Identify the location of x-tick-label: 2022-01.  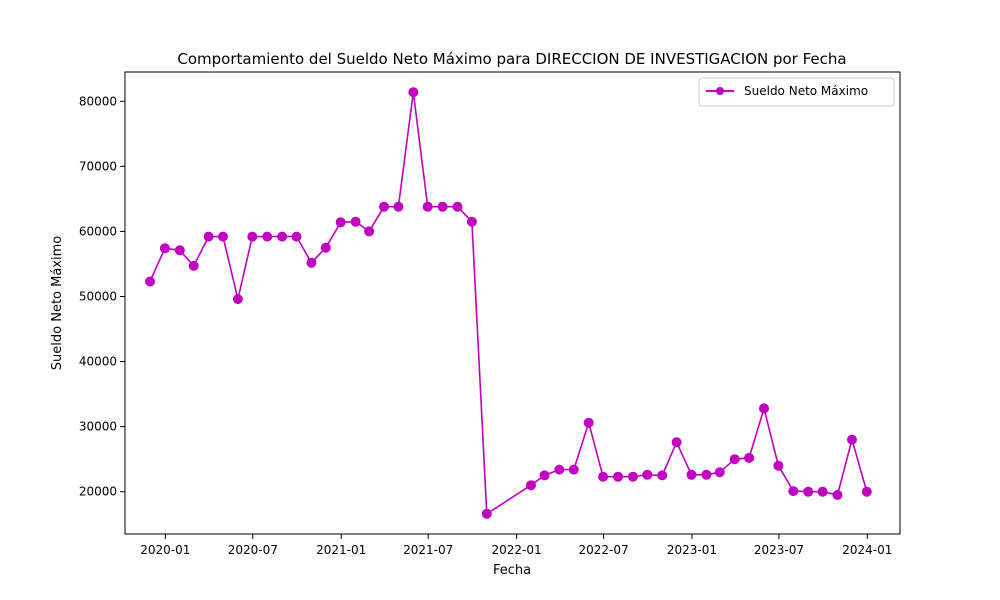
(517, 550).